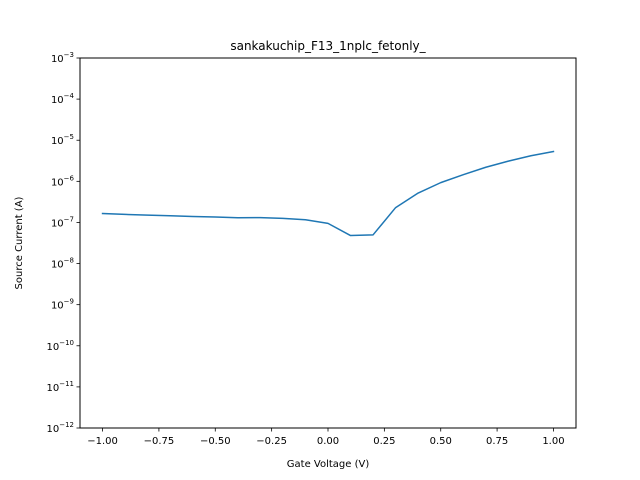 Image resolution: width=640 pixels, height=480 pixels. I want to click on chart-title: sankakuchip_F13_1nplc_fetonly_, so click(328, 46).